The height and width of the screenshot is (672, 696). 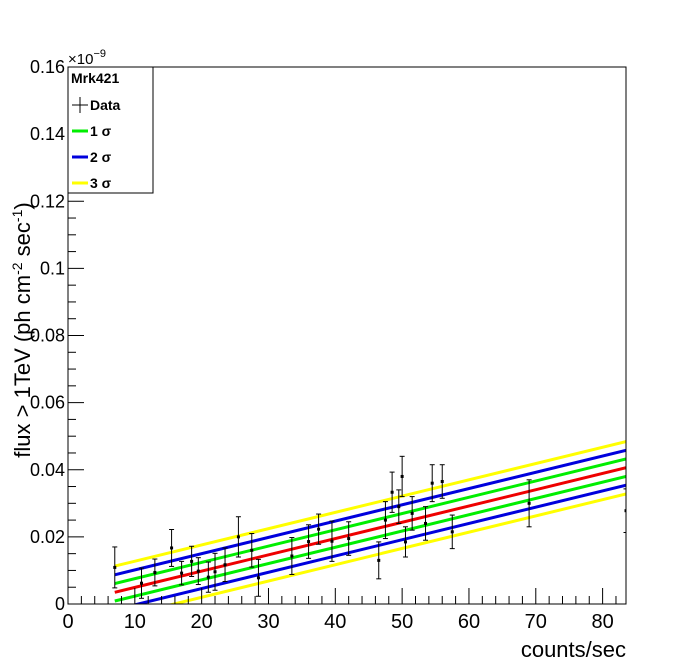 I want to click on band-3sigma-lower, so click(x=396, y=548).